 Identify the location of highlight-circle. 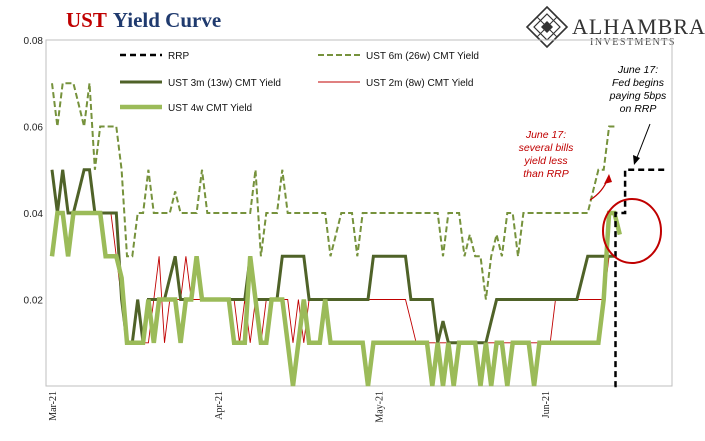
(632, 231).